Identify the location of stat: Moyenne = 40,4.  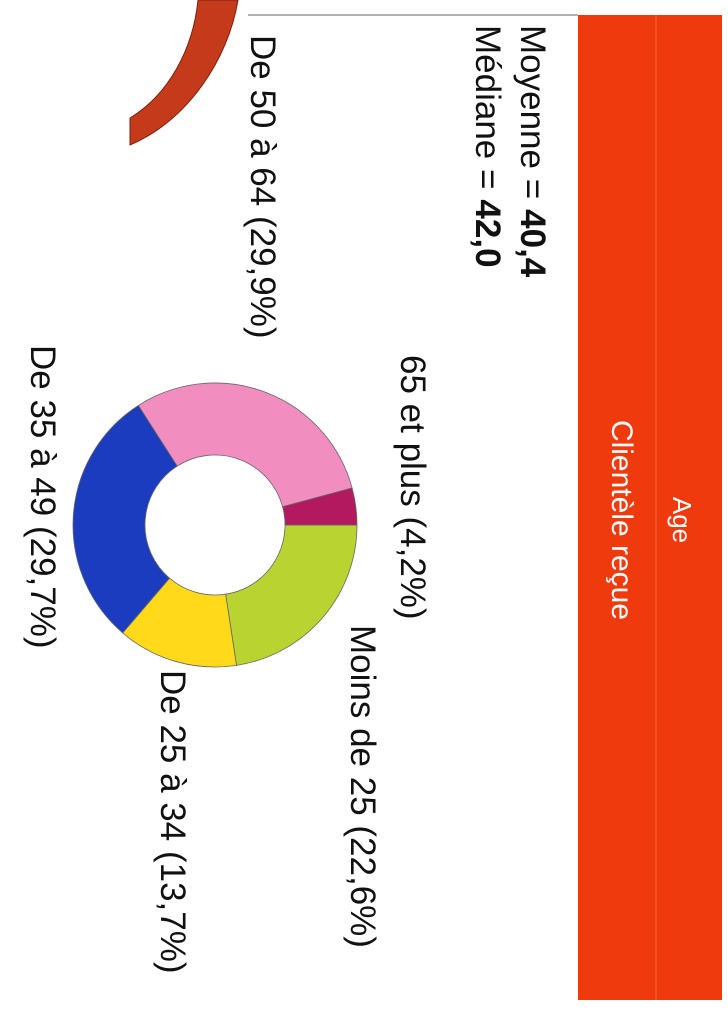
(532, 151).